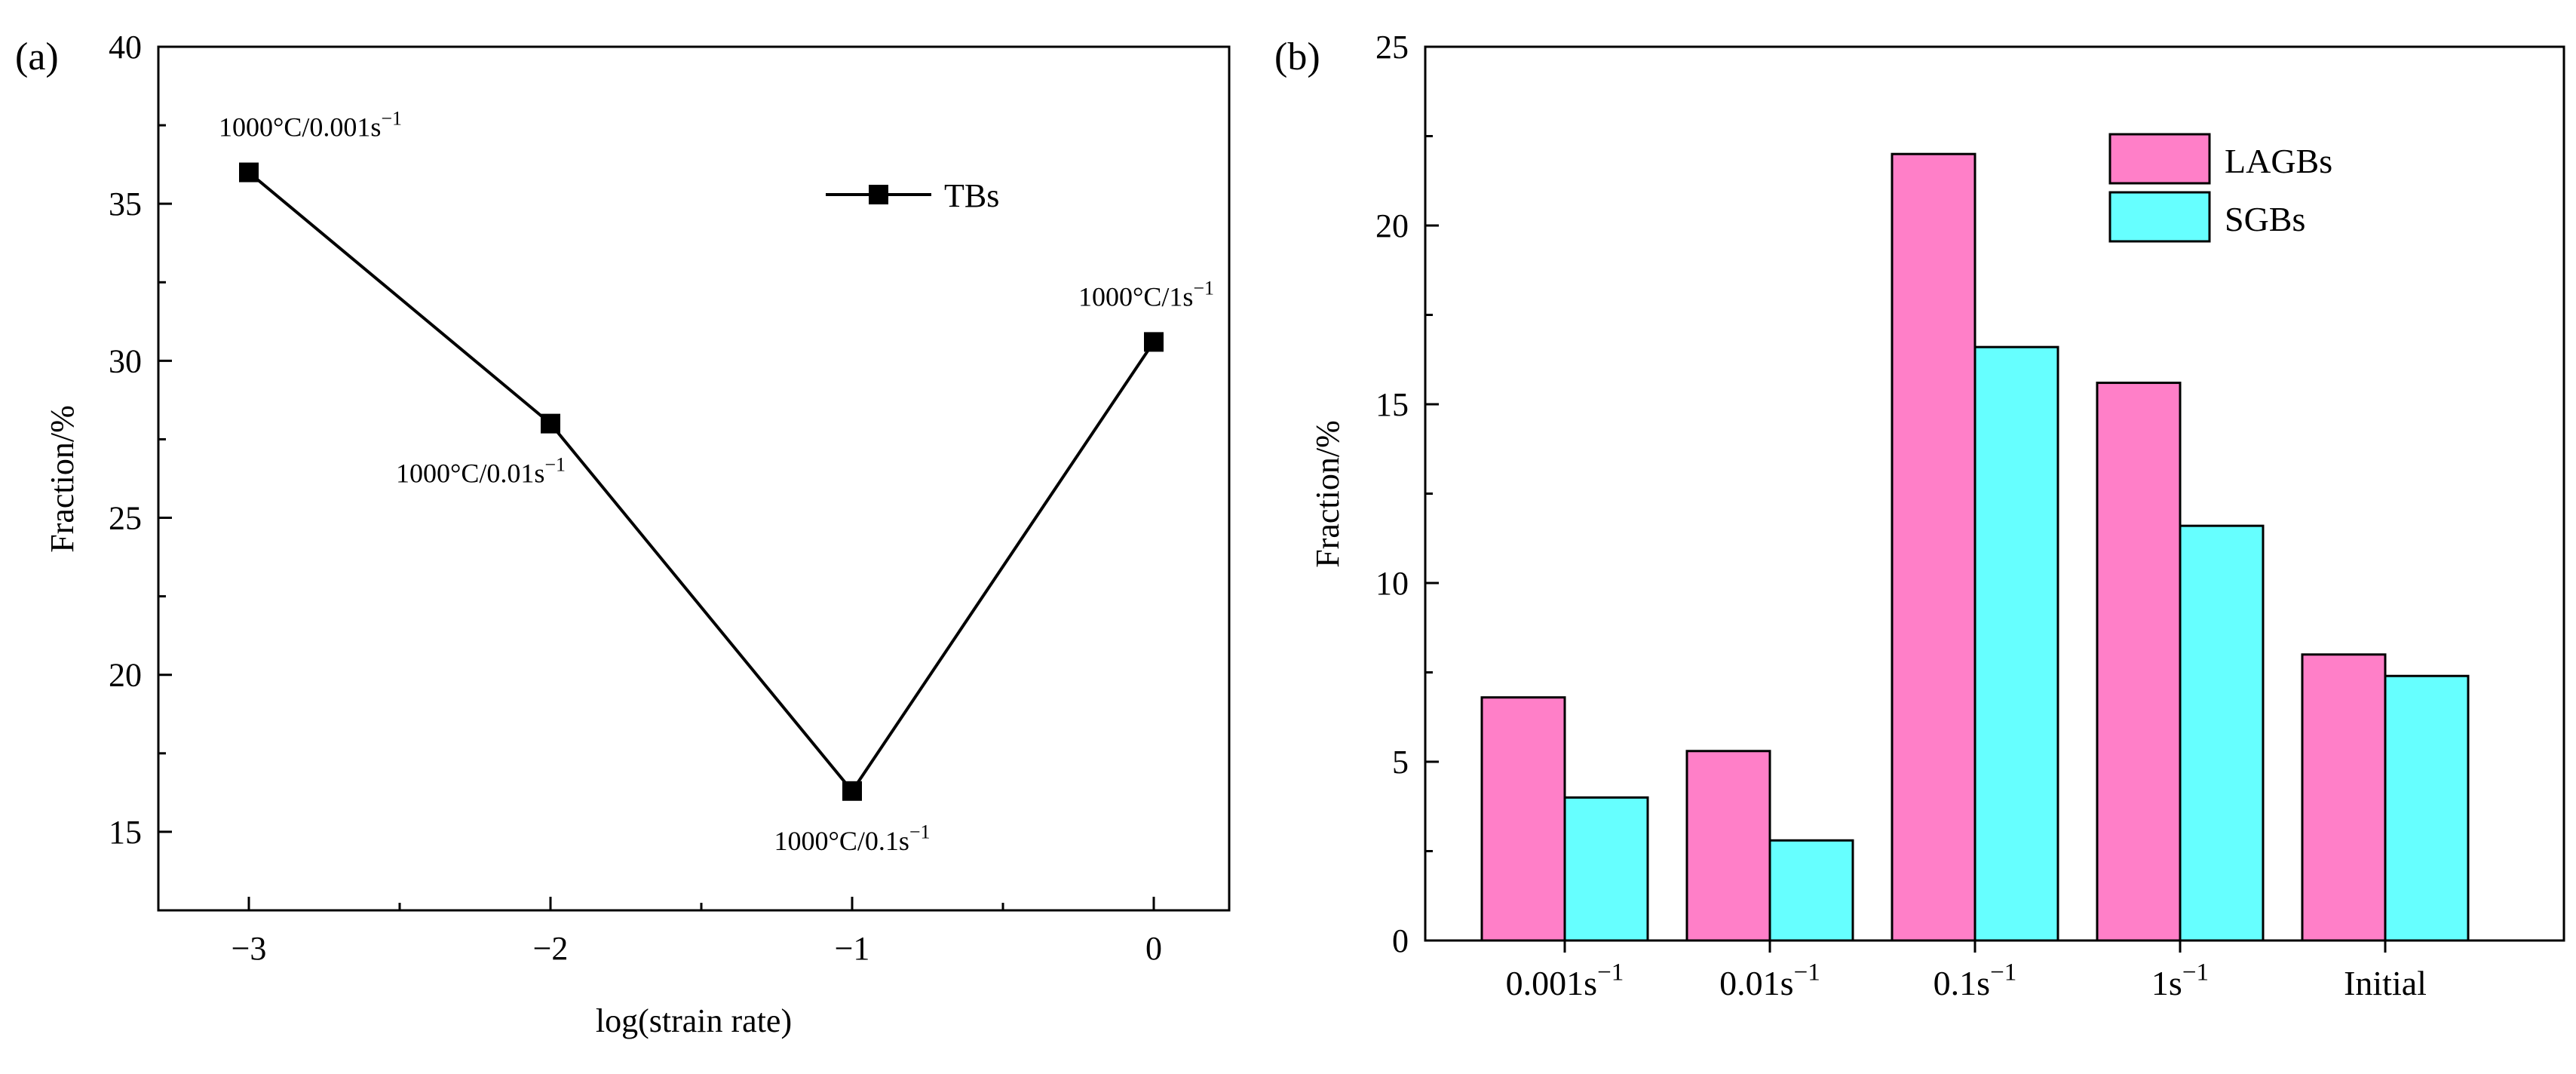 The width and height of the screenshot is (2576, 1074). I want to click on category-label-base: Initial, so click(2385, 983).